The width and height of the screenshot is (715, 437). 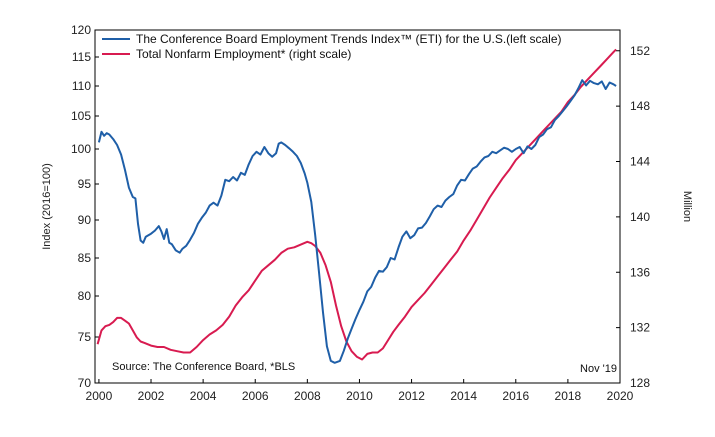 I want to click on y-right-tick-label: 144, so click(x=640, y=162).